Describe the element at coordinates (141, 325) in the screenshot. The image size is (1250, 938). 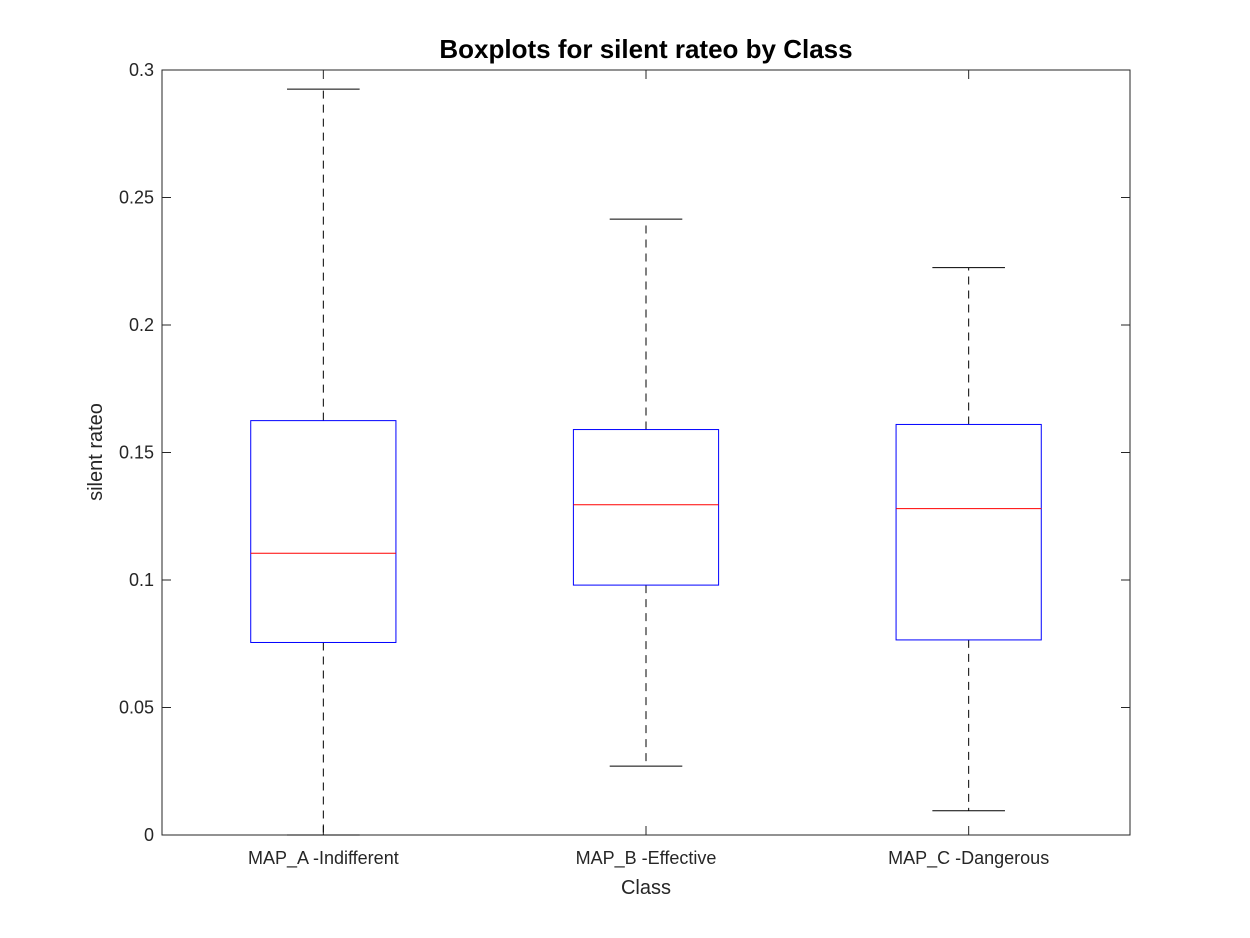
I see `y-tick-label: 0.2` at that location.